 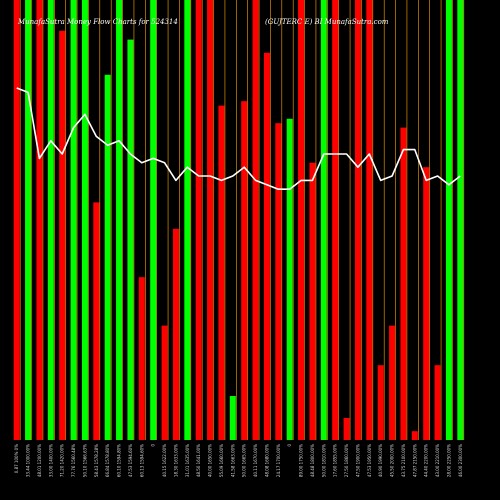 What do you see at coordinates (175, 460) in the screenshot?
I see `x-tick-label: 18.30 1633.00%` at bounding box center [175, 460].